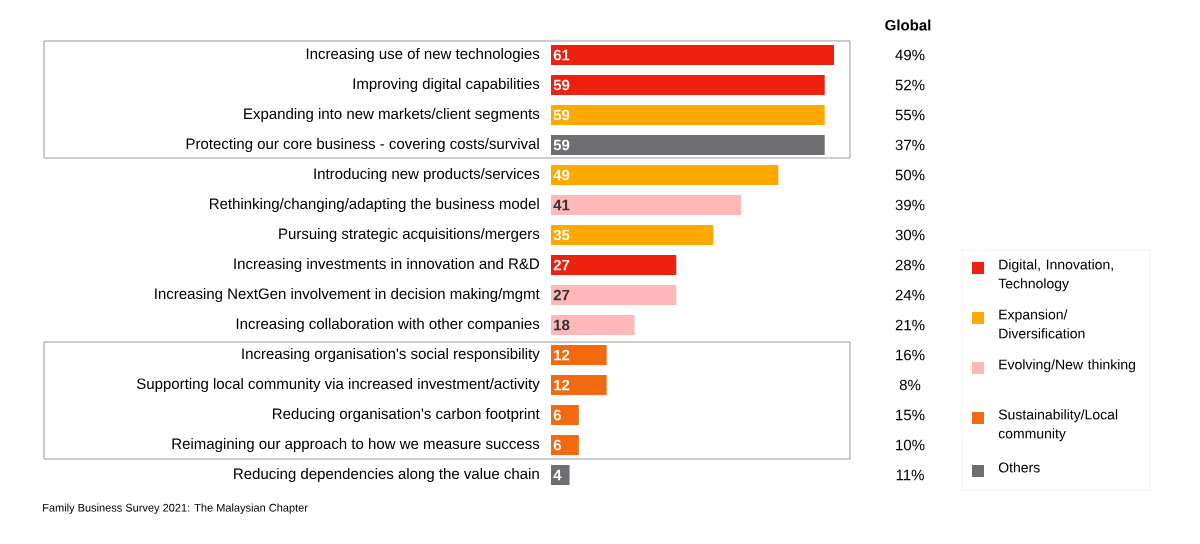 This screenshot has height=544, width=1200. Describe the element at coordinates (175, 508) in the screenshot. I see `text: Family Business Survey 2021: The Malaysian Chapter` at that location.